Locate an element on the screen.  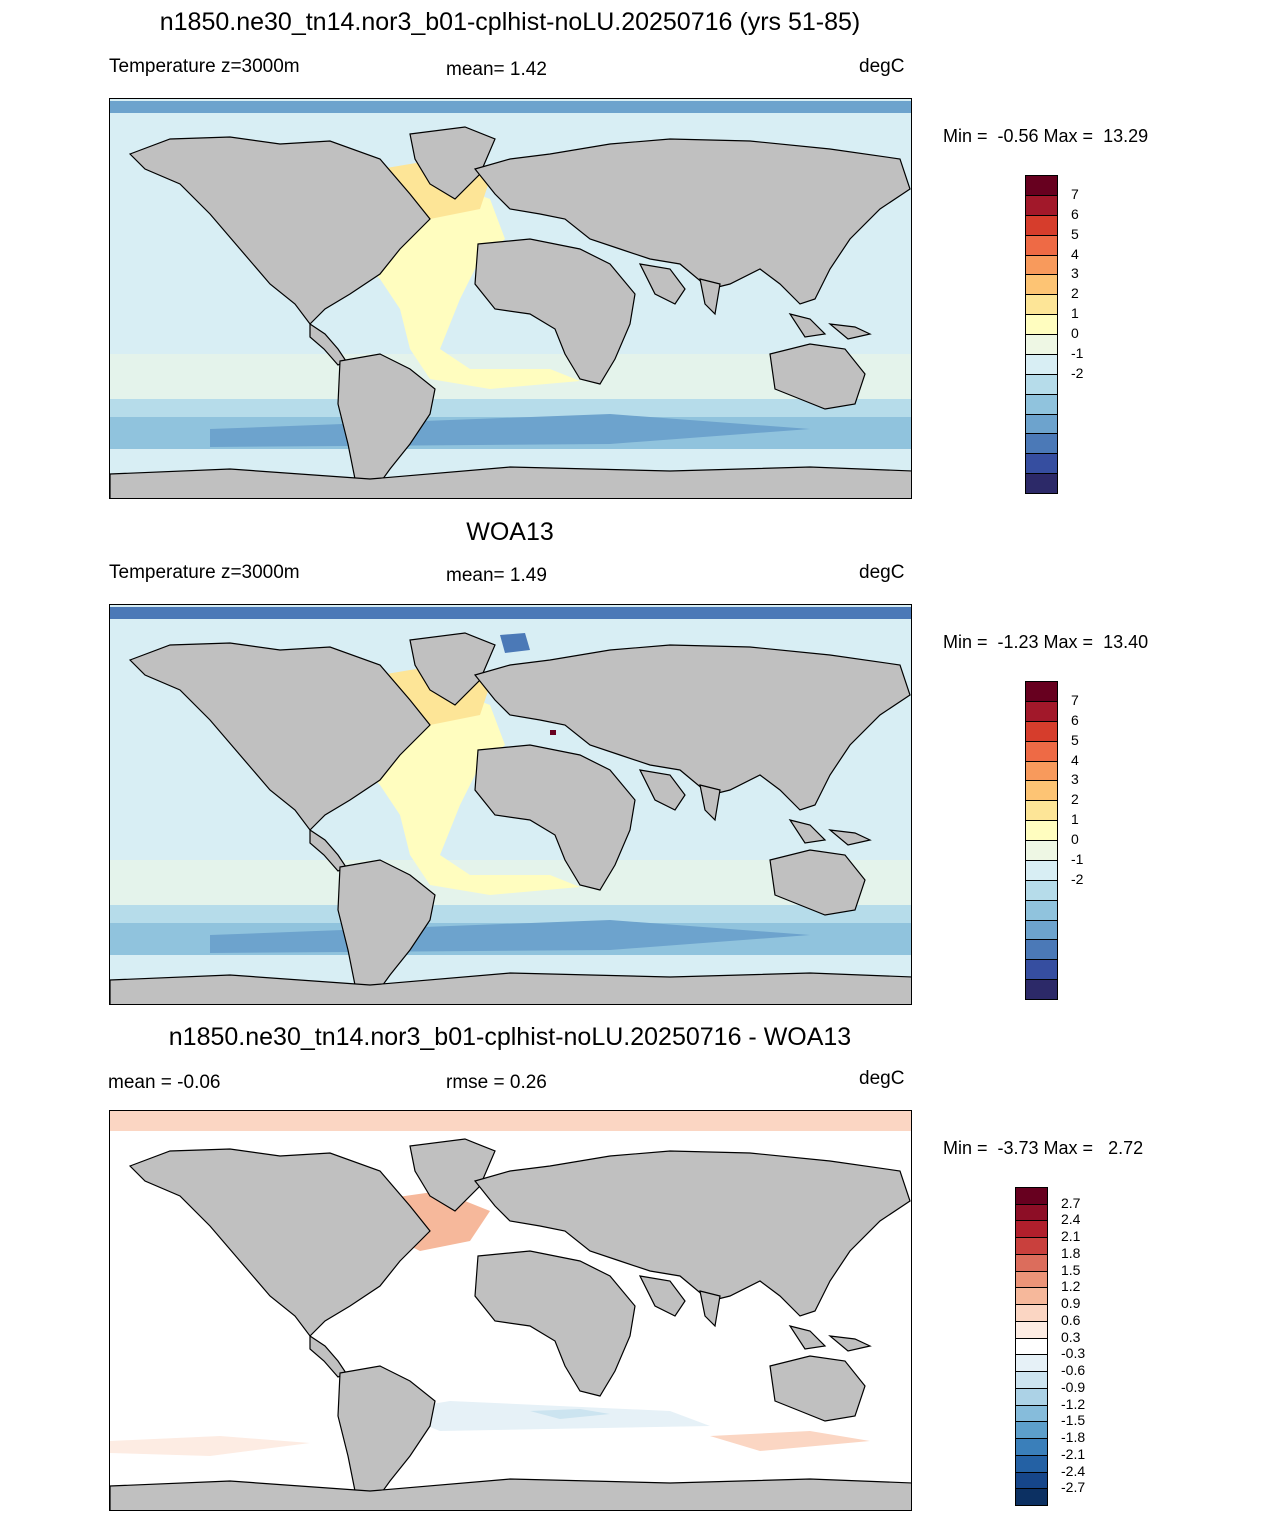
colorbar-label: -0.9 is located at coordinates (1073, 1386).